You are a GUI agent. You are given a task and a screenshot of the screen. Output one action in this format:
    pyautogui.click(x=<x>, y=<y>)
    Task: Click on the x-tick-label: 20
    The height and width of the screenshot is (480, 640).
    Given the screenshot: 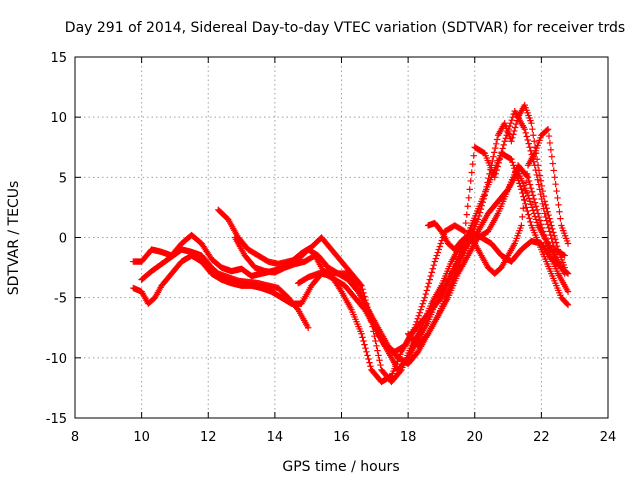 What is the action you would take?
    pyautogui.click(x=474, y=437)
    